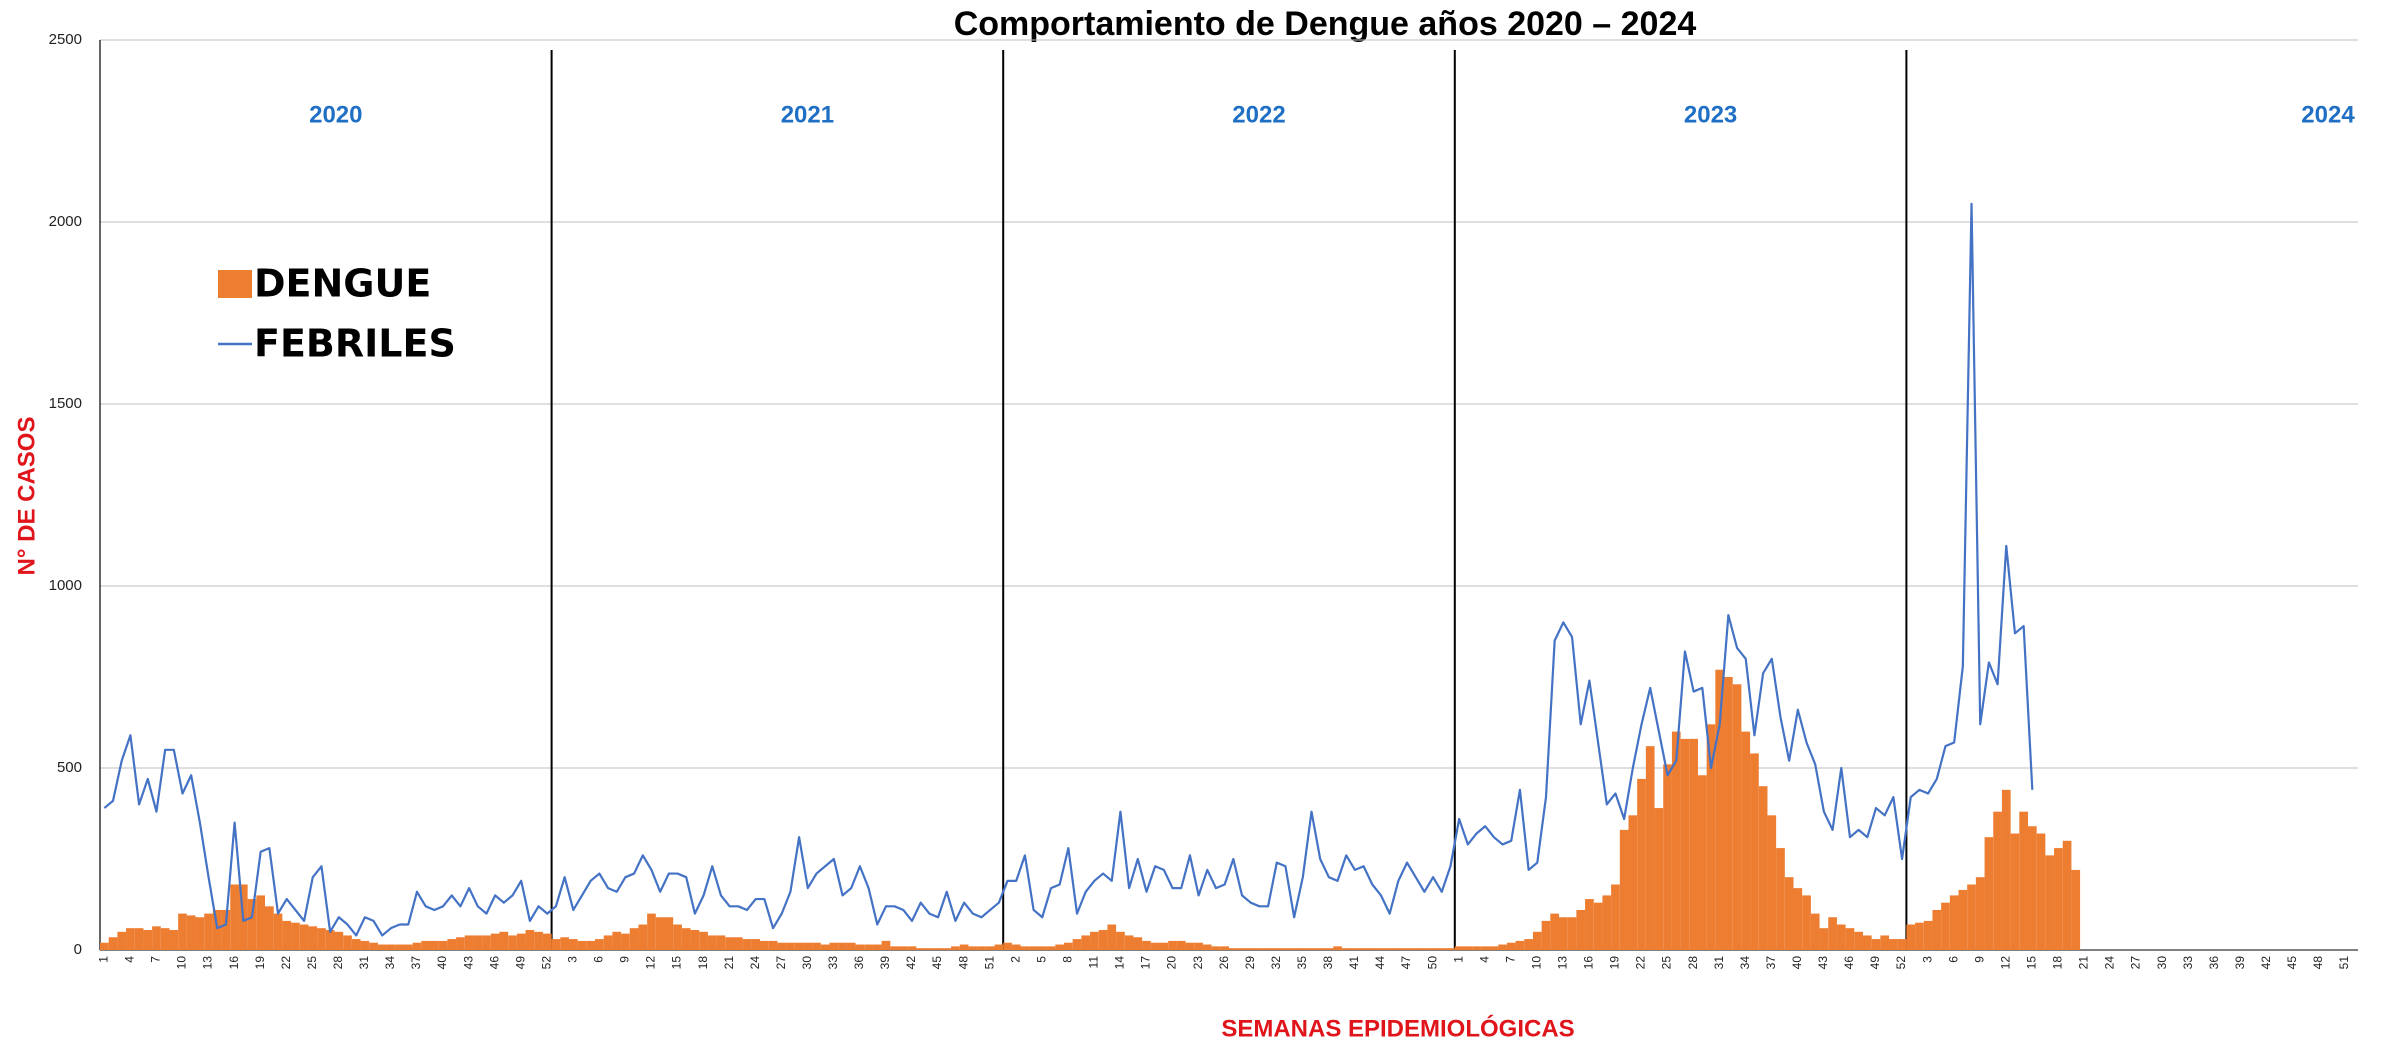  What do you see at coordinates (1276, 963) in the screenshot?
I see `x-tick-label: 32` at bounding box center [1276, 963].